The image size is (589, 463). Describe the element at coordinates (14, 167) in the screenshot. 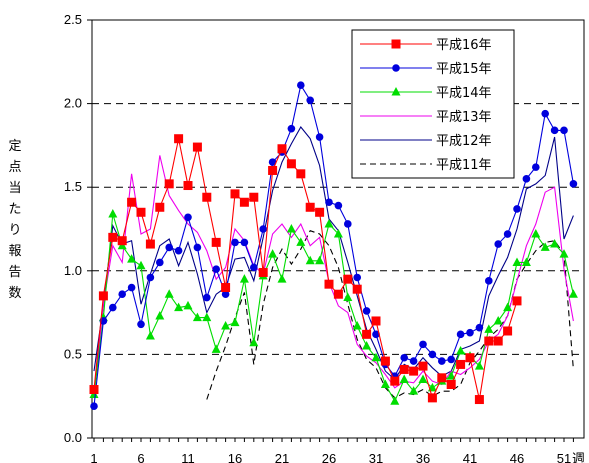

I see `y-label-char-1: 点` at that location.